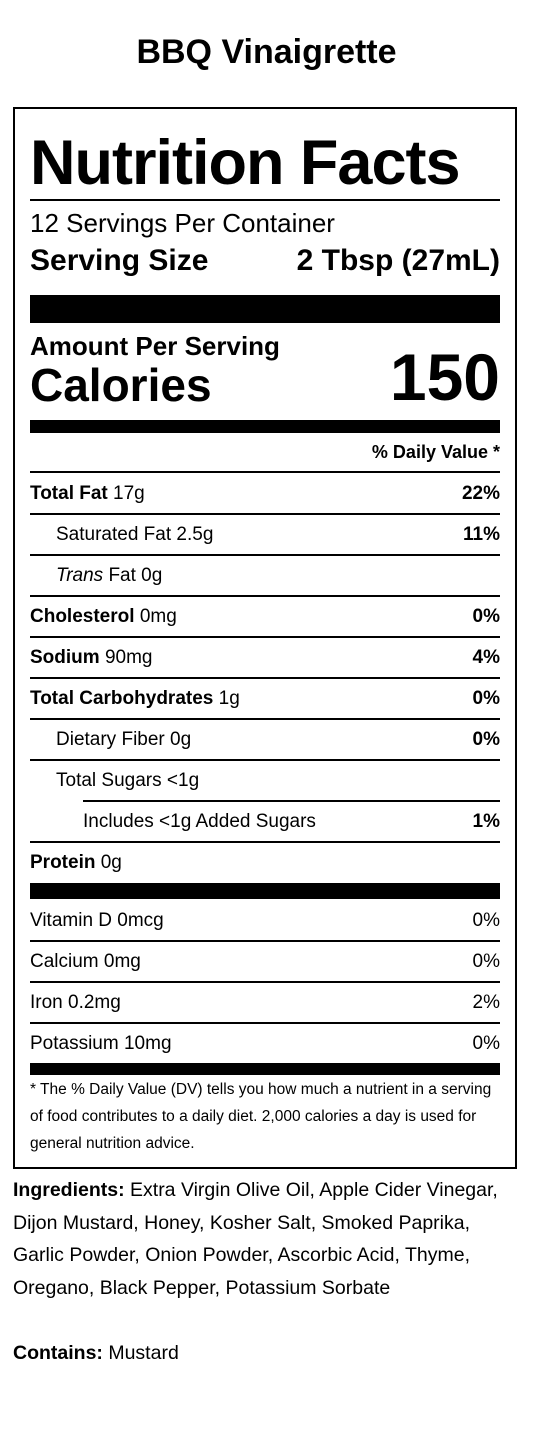 The height and width of the screenshot is (1436, 533). Describe the element at coordinates (75, 1002) in the screenshot. I see `vitamin-label: Iron 0.2mg` at that location.